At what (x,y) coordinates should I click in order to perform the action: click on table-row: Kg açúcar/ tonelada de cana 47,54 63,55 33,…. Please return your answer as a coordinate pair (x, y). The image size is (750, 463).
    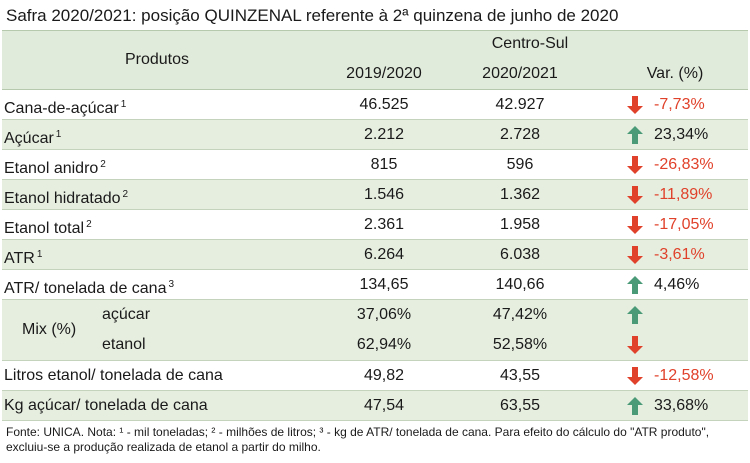
    Looking at the image, I should click on (375, 406).